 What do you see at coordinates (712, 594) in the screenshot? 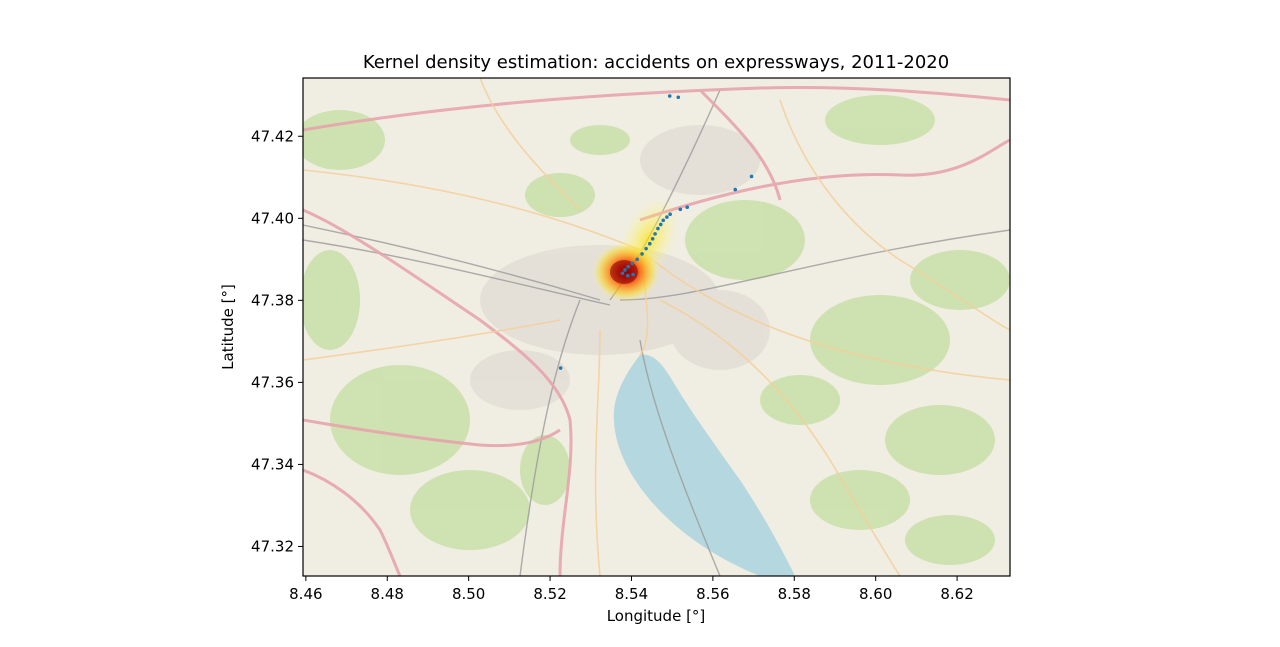
I see `x-tick-label: 8.56` at bounding box center [712, 594].